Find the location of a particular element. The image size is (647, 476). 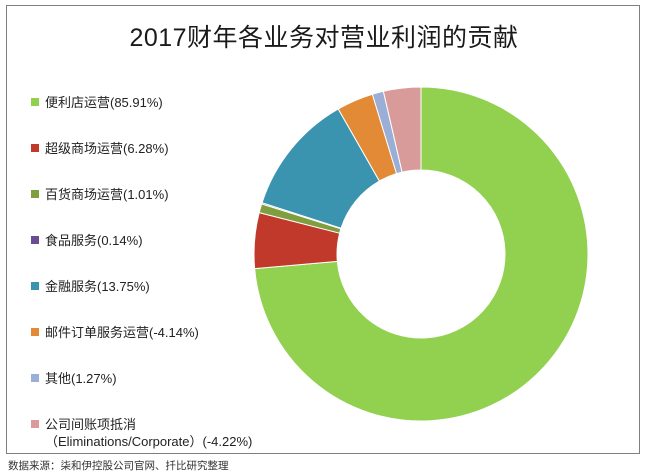

legend-item: 便利店运营(85.91%) is located at coordinates (97, 102).